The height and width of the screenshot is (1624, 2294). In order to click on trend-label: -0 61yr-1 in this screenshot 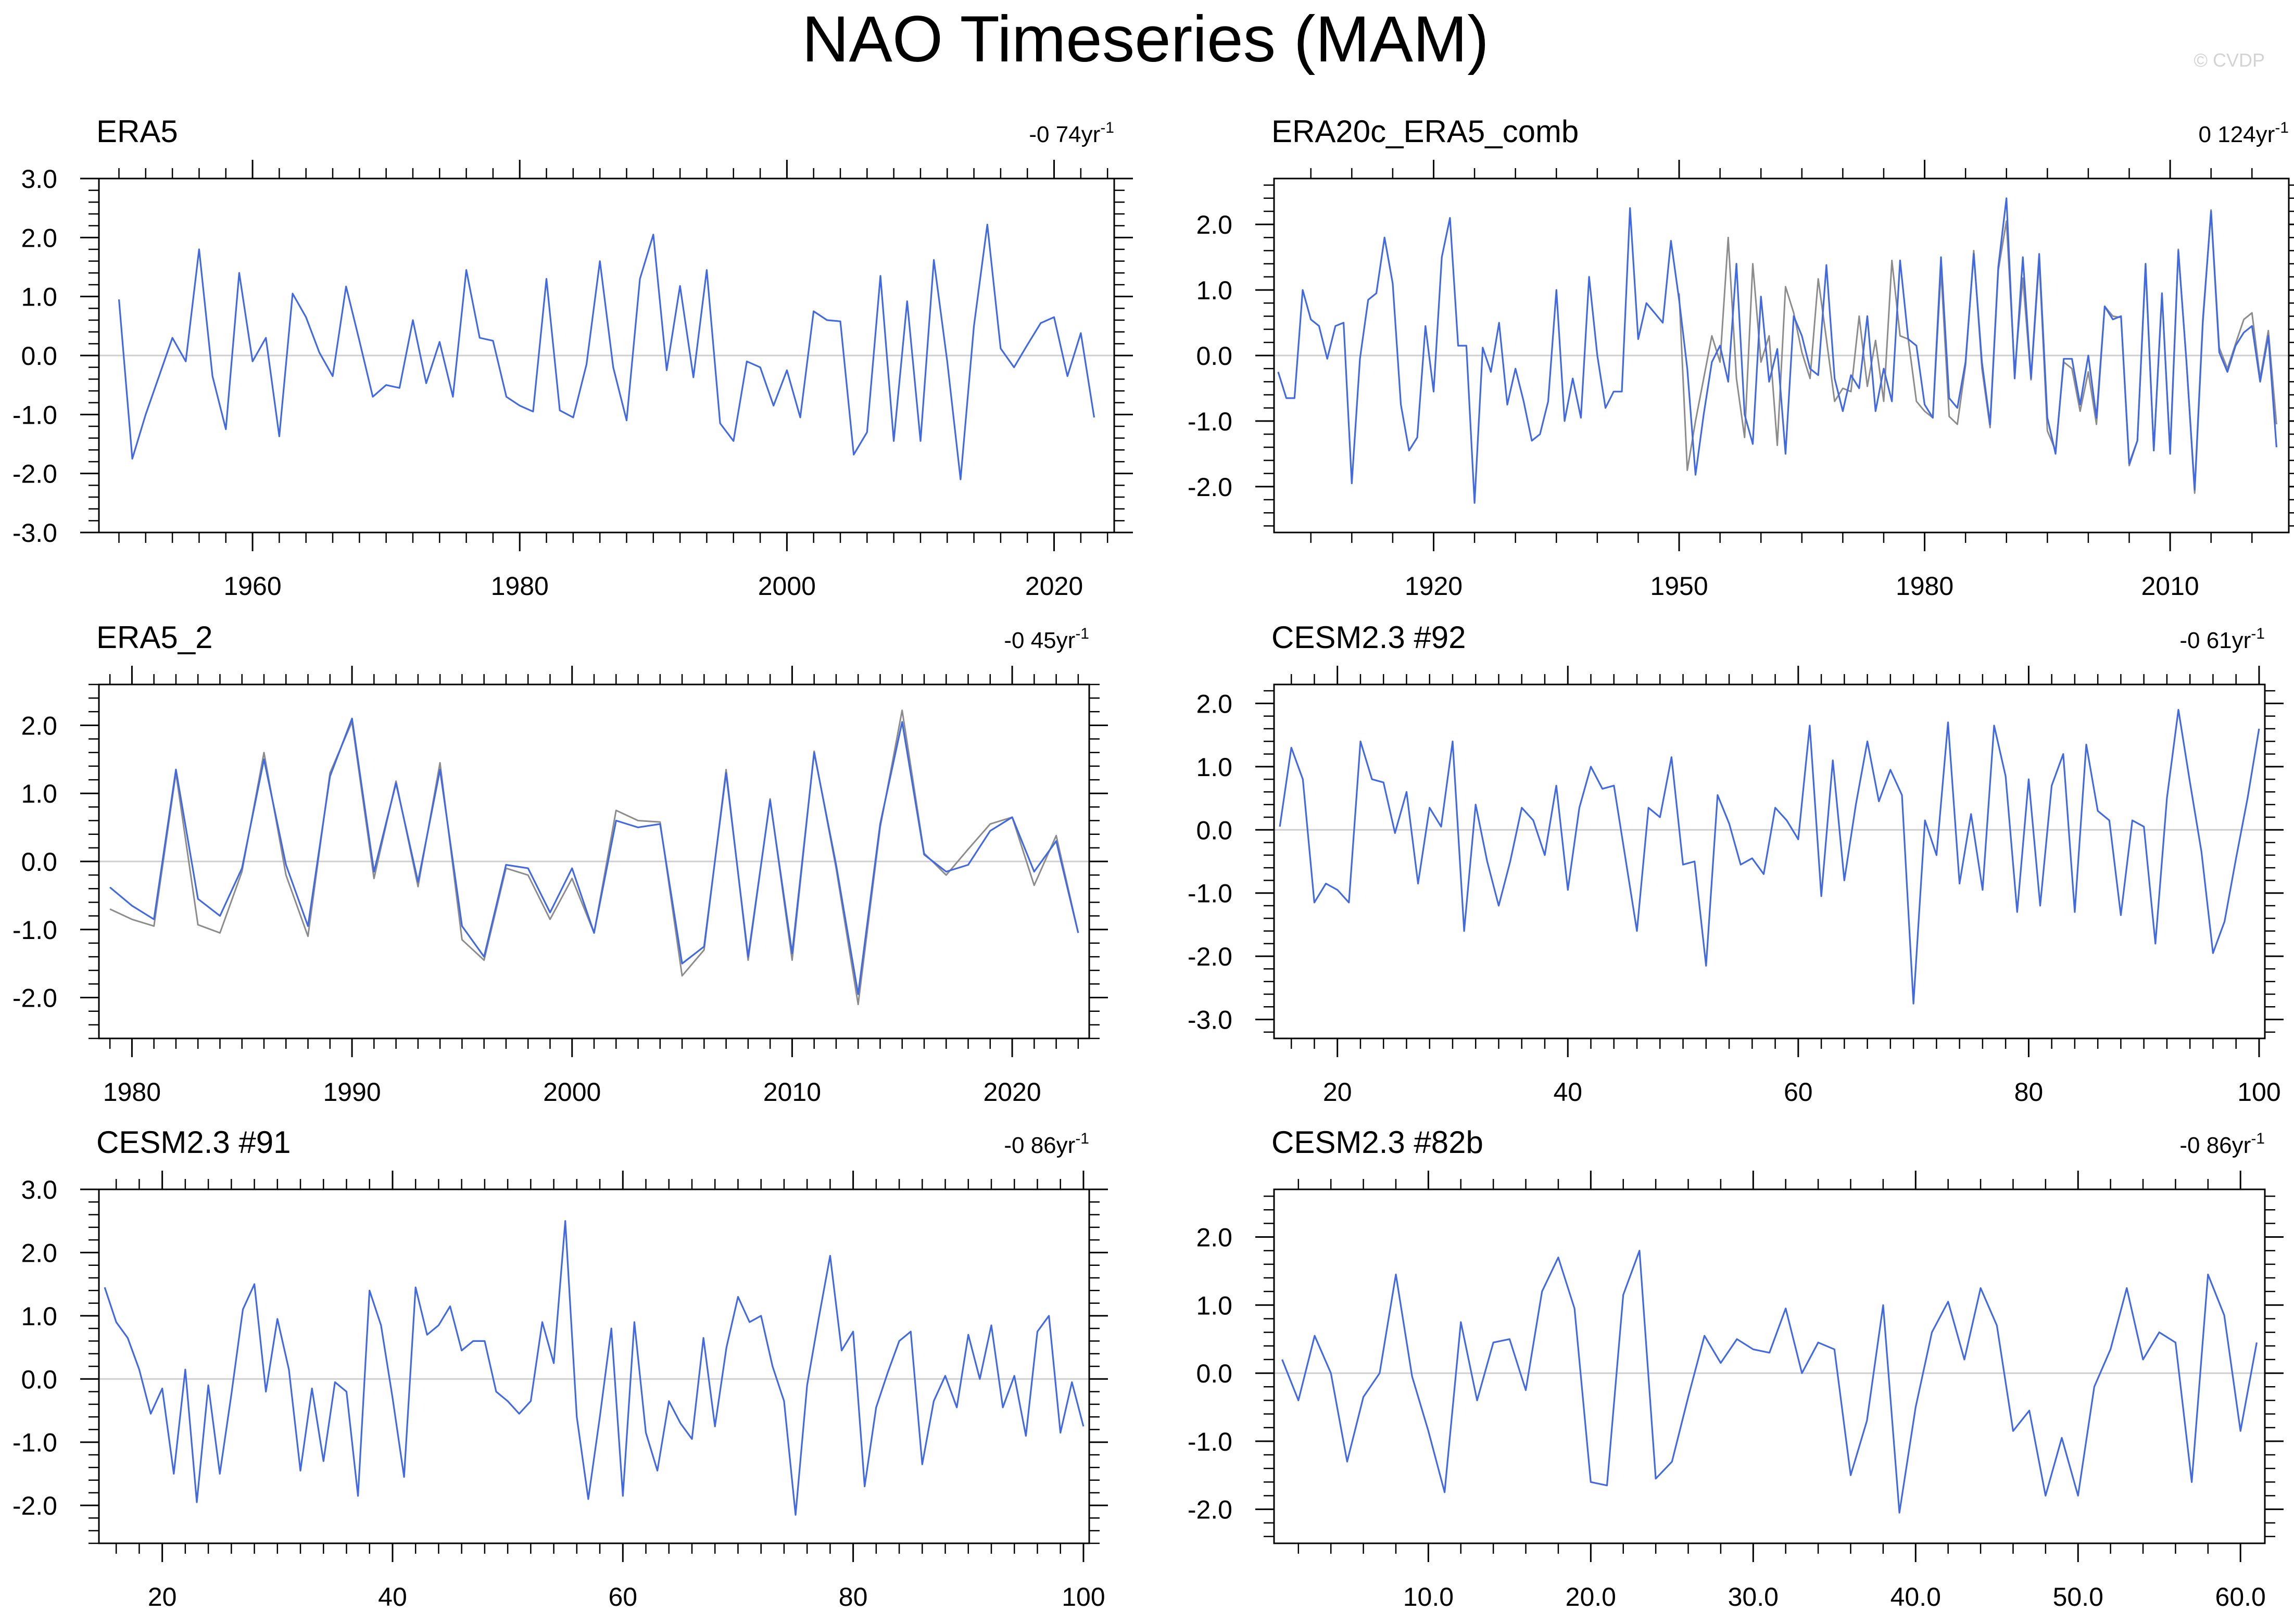, I will do `click(2222, 639)`.